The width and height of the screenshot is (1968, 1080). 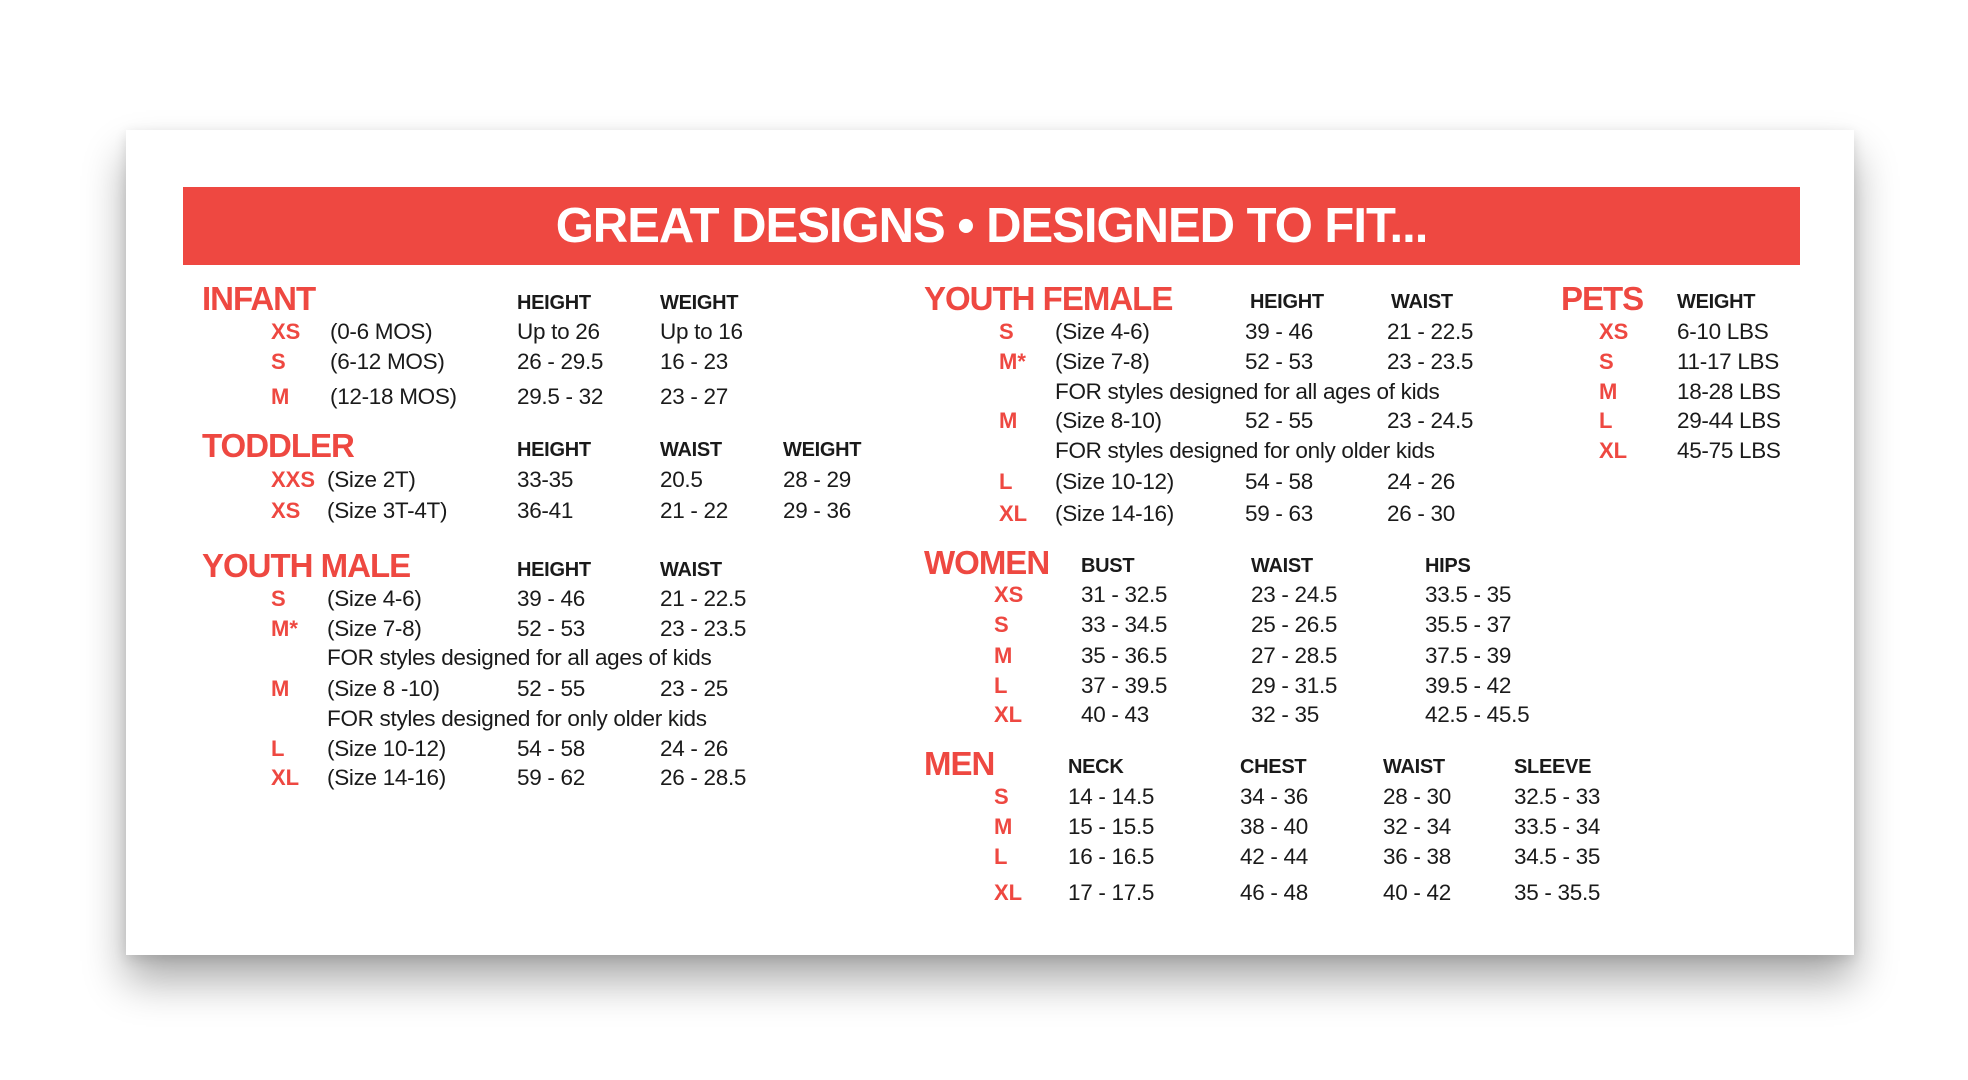 What do you see at coordinates (1294, 685) in the screenshot?
I see `measurement-value: 29 - 31.5` at bounding box center [1294, 685].